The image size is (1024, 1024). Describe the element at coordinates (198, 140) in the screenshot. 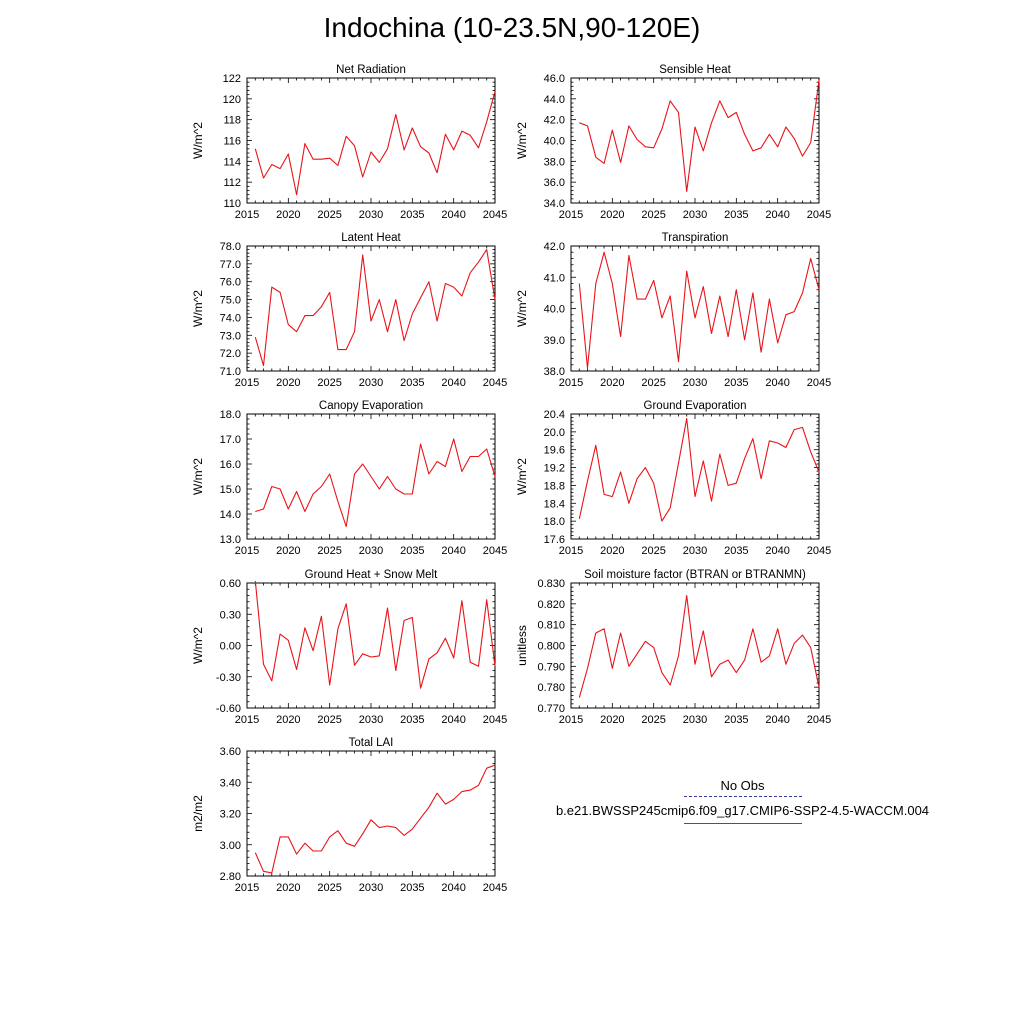

I see `panel-1-ylabel: W/m^2` at that location.